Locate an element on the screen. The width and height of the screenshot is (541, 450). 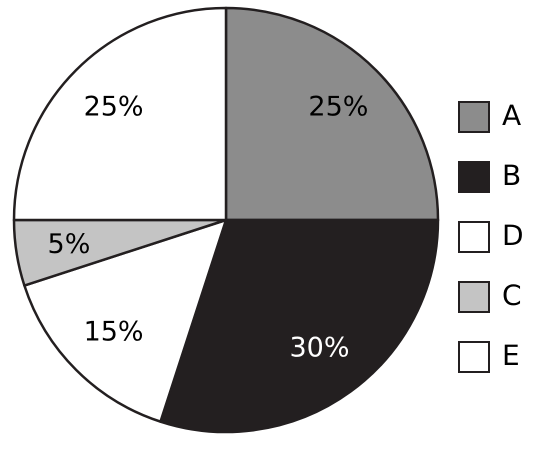
legend-label: E is located at coordinates (511, 355).